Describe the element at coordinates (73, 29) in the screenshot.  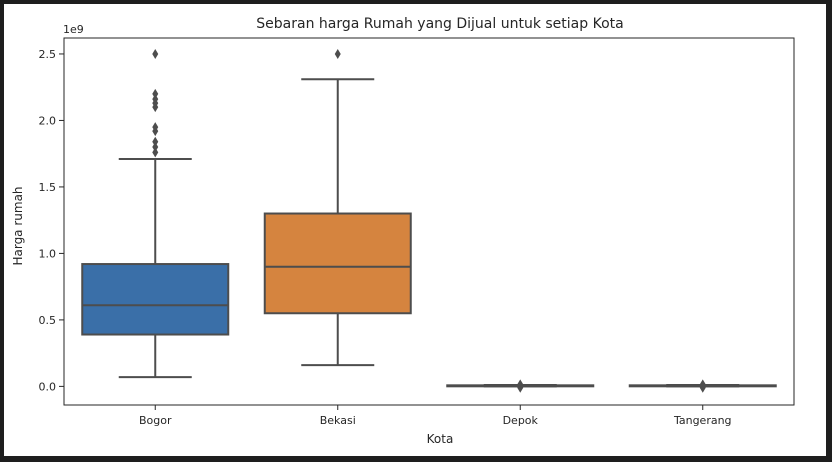
I see `y-scale-label: 1e9` at that location.